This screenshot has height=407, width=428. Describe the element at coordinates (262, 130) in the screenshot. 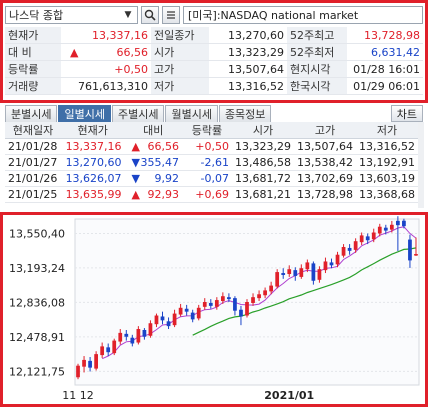

I see `column-header: 시가` at that location.